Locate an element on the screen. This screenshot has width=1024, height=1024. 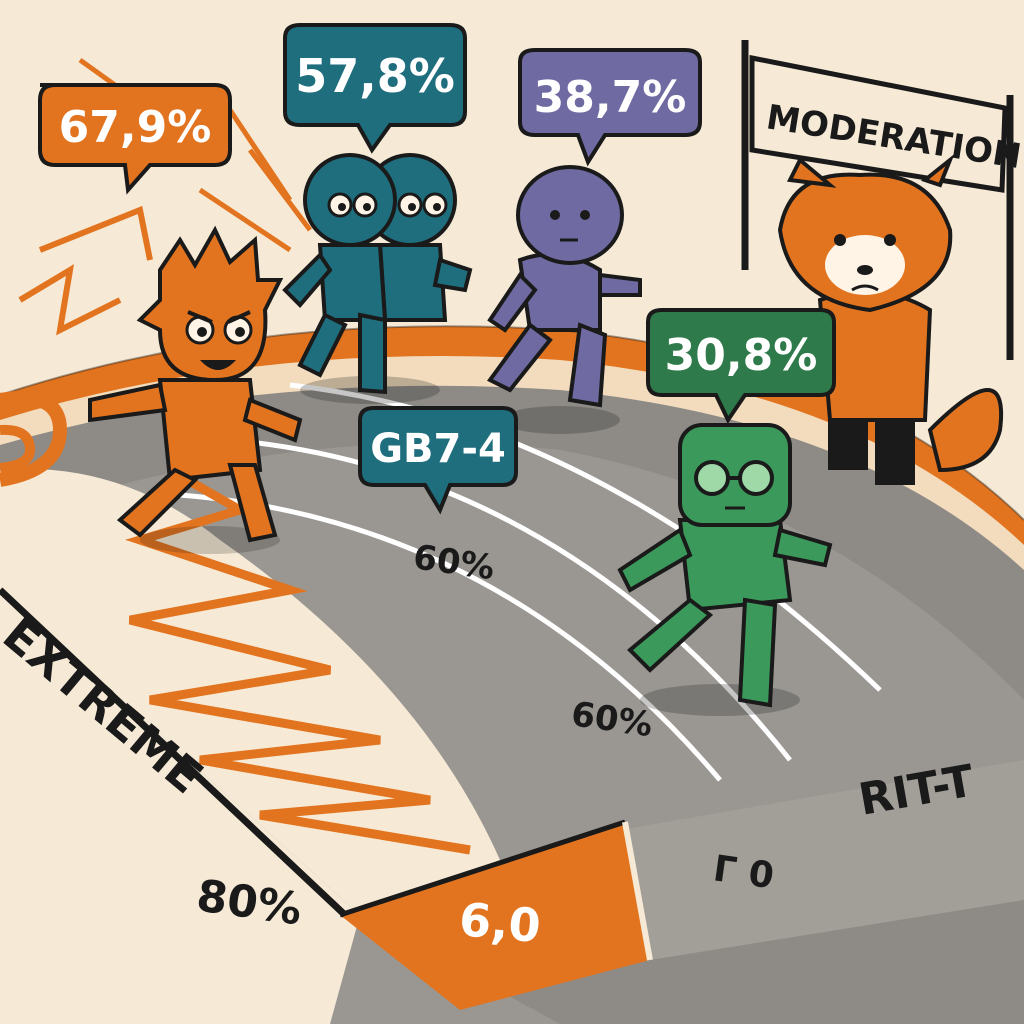
bubble-purple: 38,7% is located at coordinates (610, 107).